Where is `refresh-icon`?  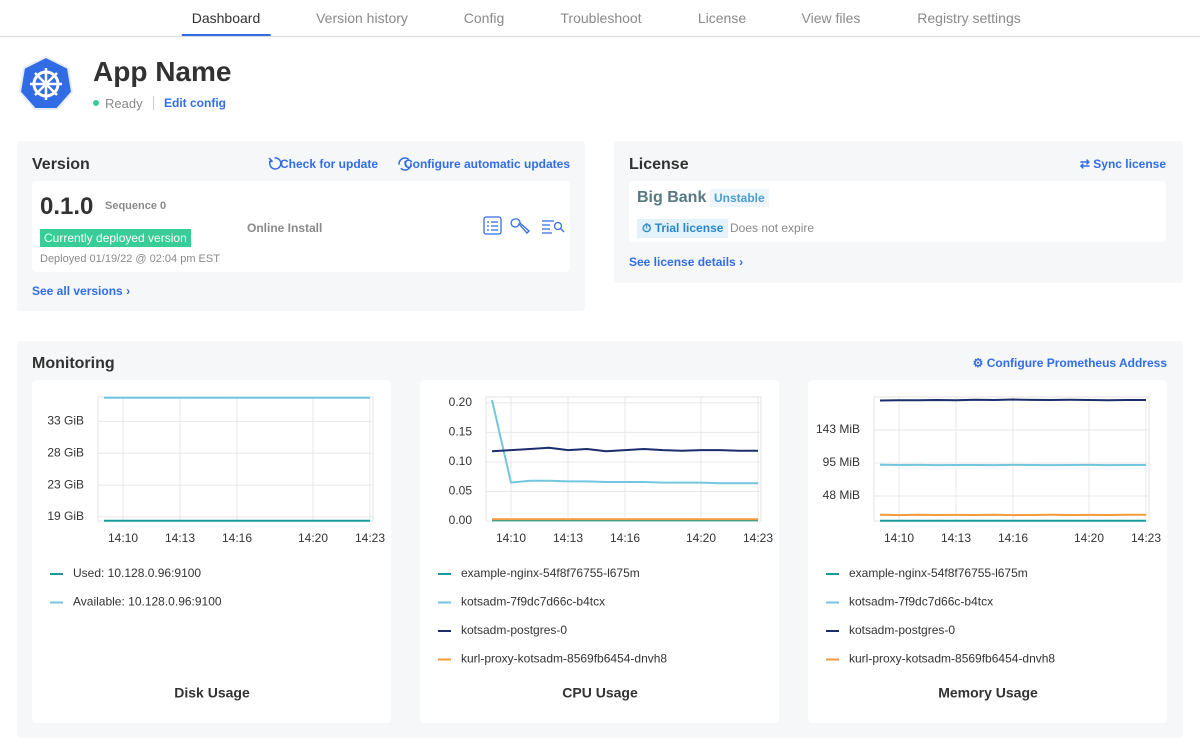 refresh-icon is located at coordinates (274, 163).